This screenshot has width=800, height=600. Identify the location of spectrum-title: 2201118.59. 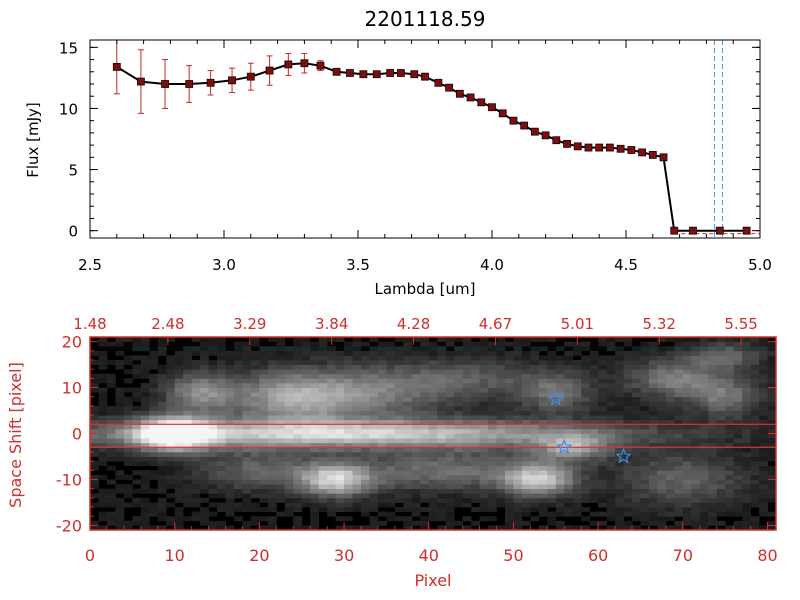
(425, 19).